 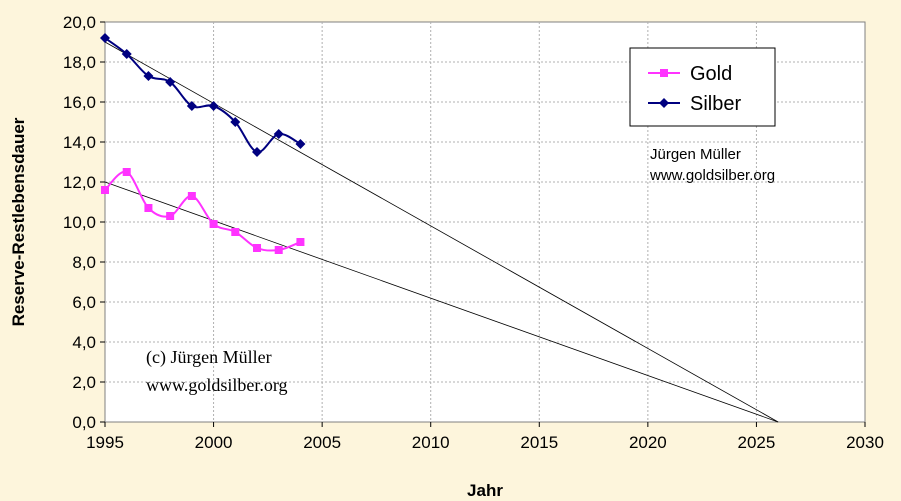 I want to click on y-tick-label: 4,0, so click(x=84, y=342).